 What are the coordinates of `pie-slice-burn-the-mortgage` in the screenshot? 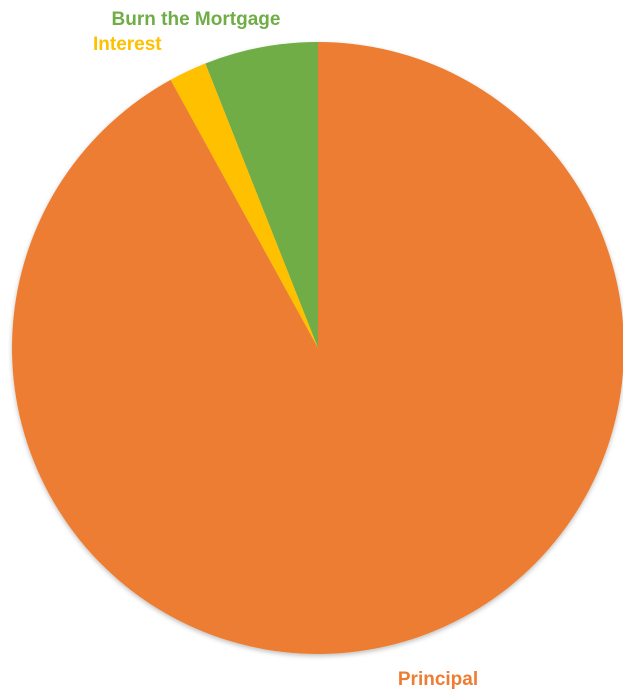 It's located at (261, 195).